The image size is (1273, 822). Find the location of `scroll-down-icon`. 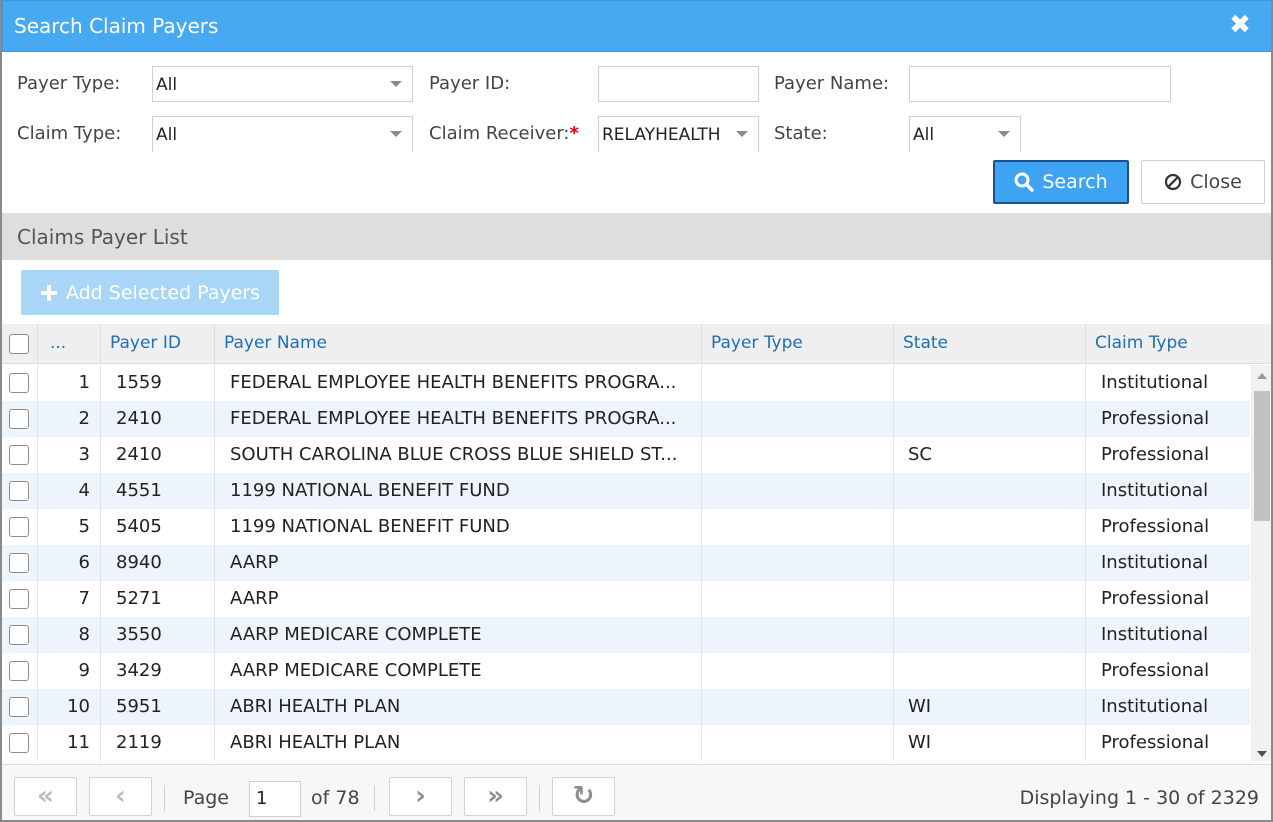

scroll-down-icon is located at coordinates (1262, 754).